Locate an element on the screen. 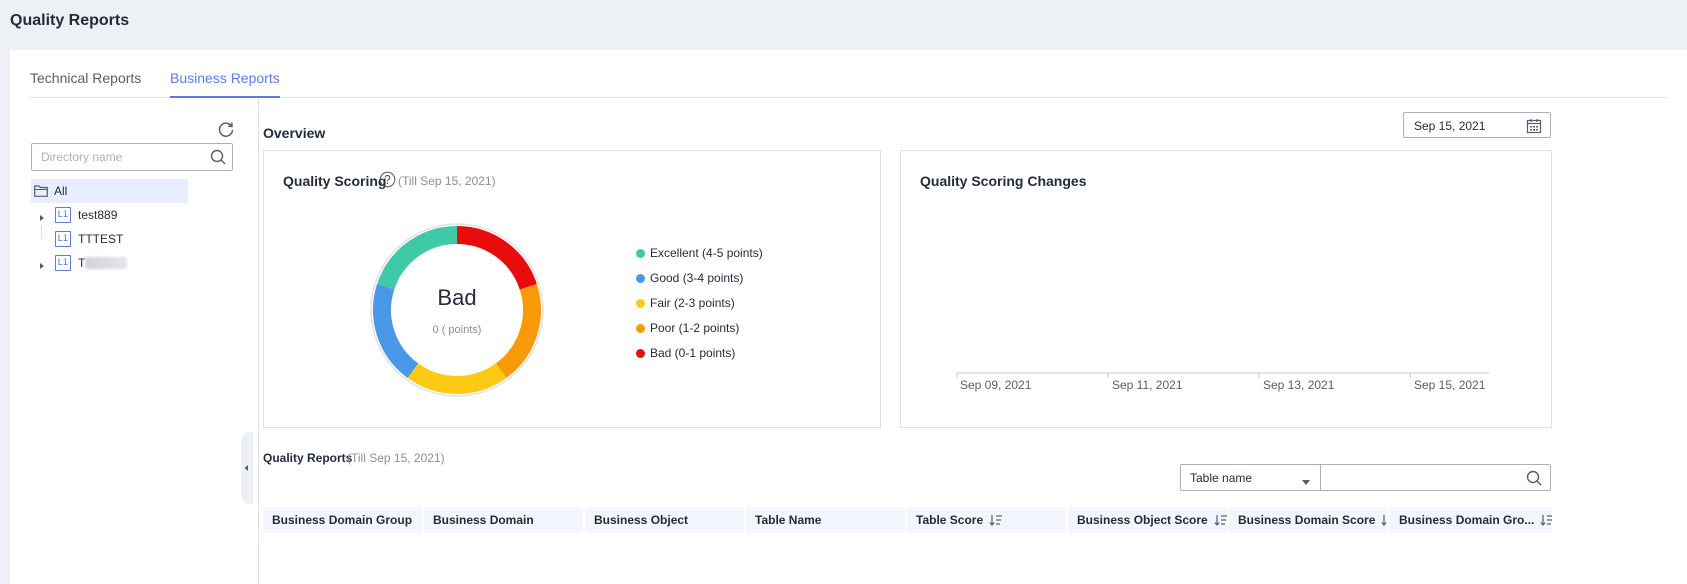  legend-label: Good (3-4 points) is located at coordinates (697, 278).